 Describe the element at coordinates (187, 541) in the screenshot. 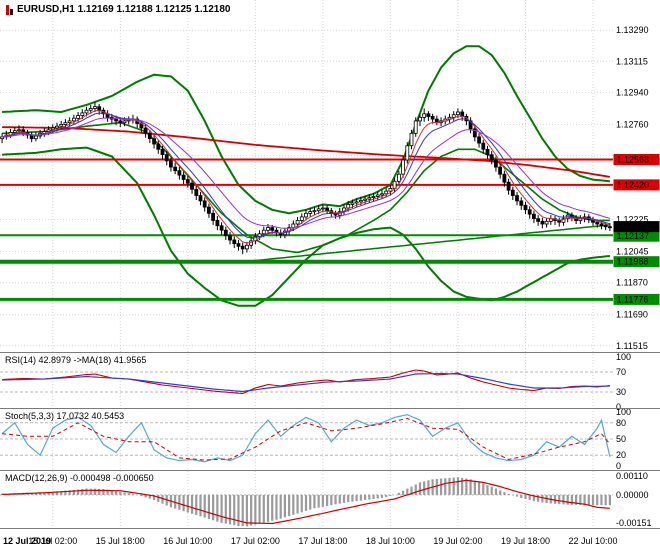

I see `svg-text: 16 Jul 10:00` at that location.